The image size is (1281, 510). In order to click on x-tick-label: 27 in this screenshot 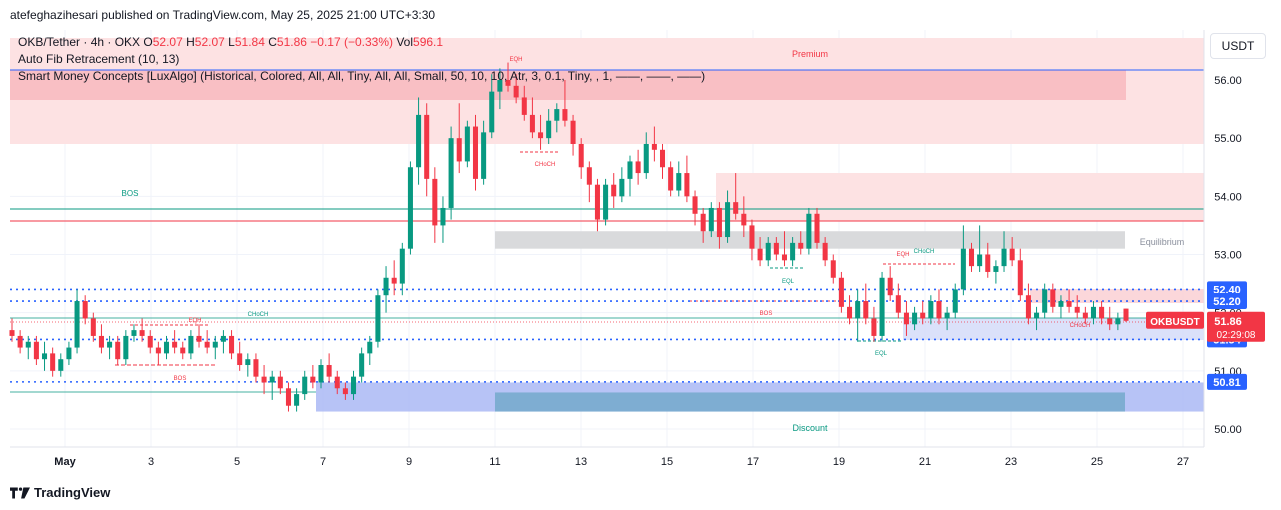, I will do `click(1183, 462)`.